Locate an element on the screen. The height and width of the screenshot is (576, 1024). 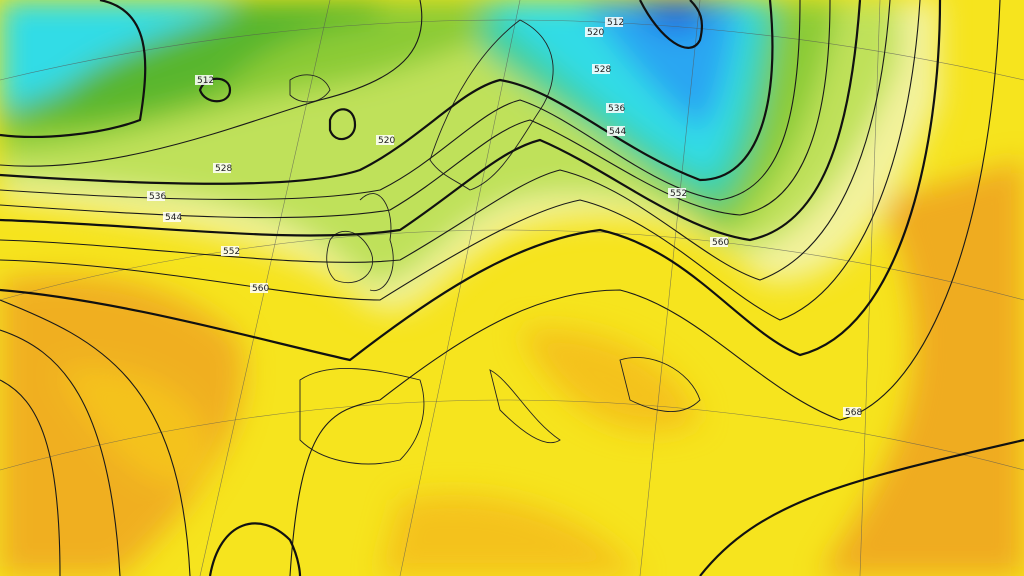
contour-label: 568 is located at coordinates (853, 413).